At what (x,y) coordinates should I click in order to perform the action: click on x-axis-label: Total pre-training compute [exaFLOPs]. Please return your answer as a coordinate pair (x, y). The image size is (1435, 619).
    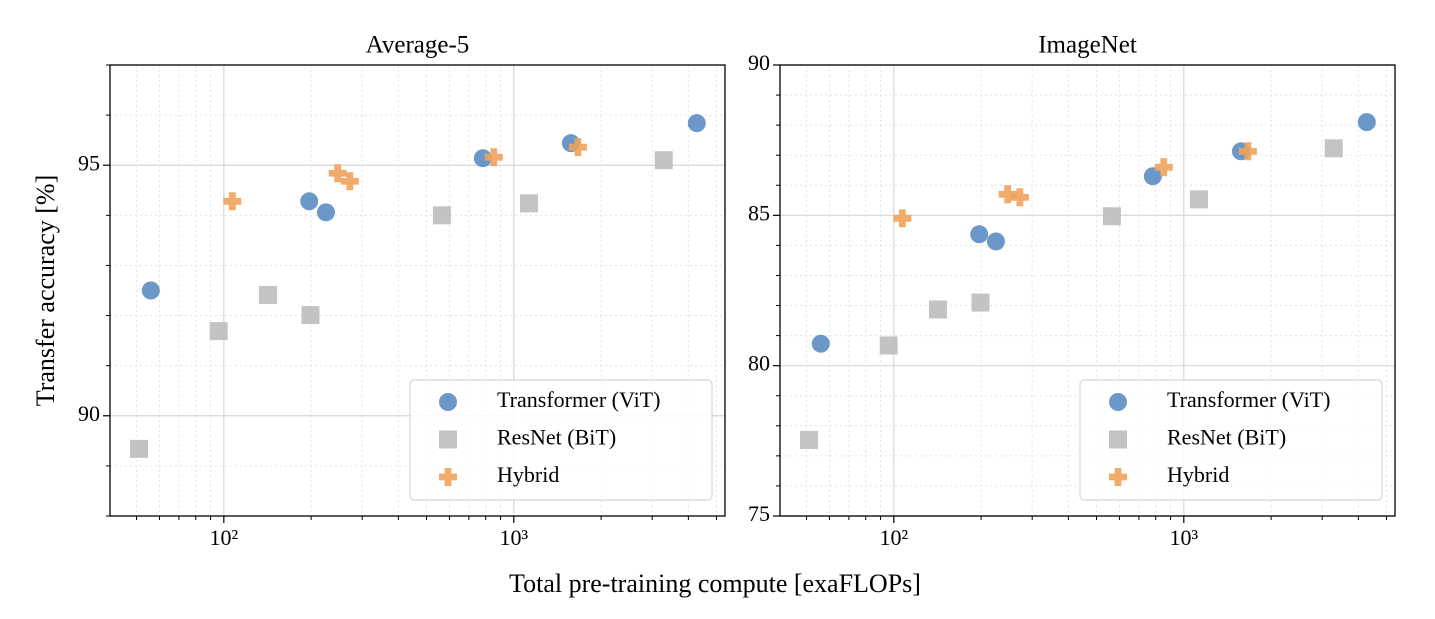
    Looking at the image, I should click on (715, 583).